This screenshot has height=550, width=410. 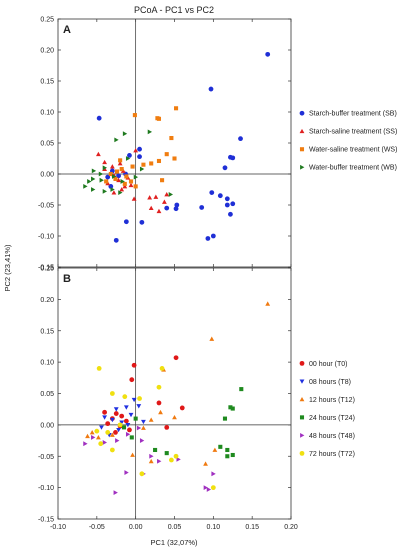 I want to click on y-tick-label: 0.00, so click(x=47, y=175).